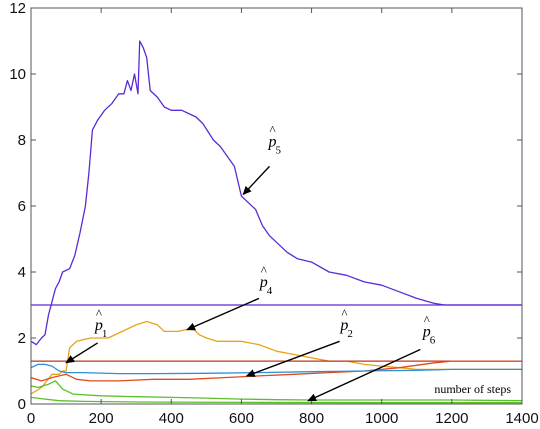 The image size is (540, 429). I want to click on number-of-steps-label: number of steps, so click(472, 389).